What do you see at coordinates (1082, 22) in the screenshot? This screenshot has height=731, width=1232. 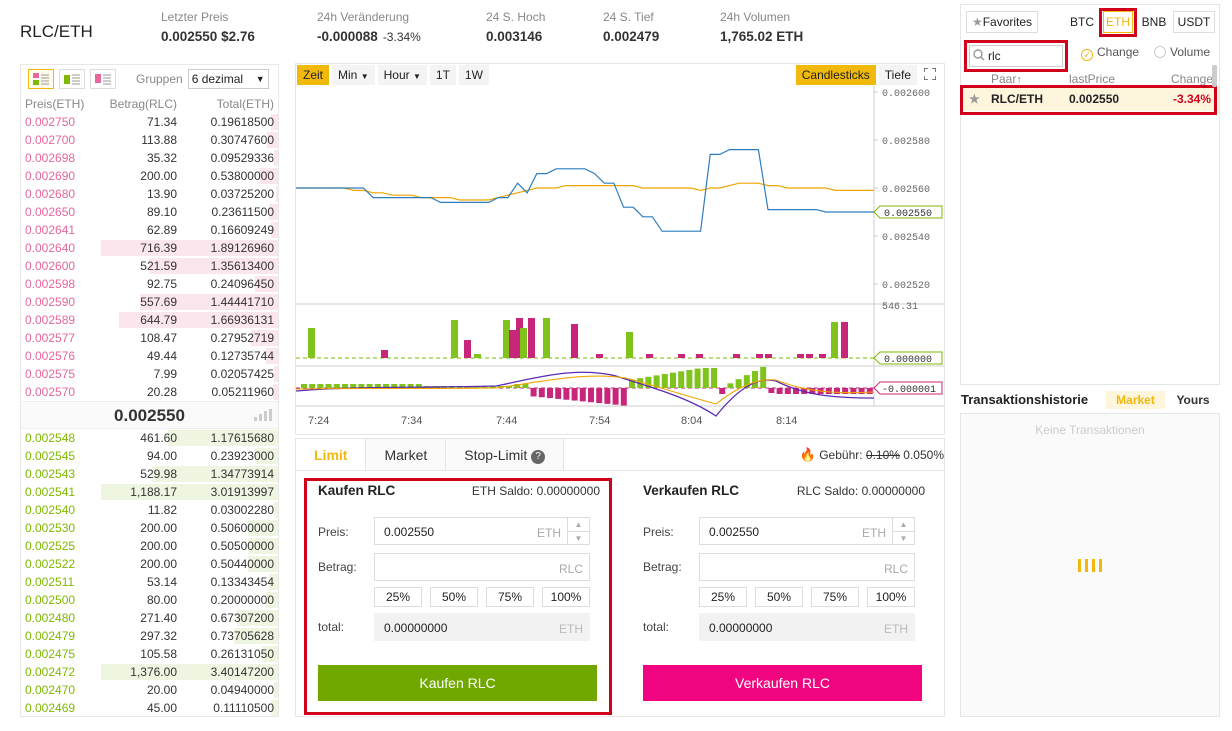 I see `quote-btc: BTC` at bounding box center [1082, 22].